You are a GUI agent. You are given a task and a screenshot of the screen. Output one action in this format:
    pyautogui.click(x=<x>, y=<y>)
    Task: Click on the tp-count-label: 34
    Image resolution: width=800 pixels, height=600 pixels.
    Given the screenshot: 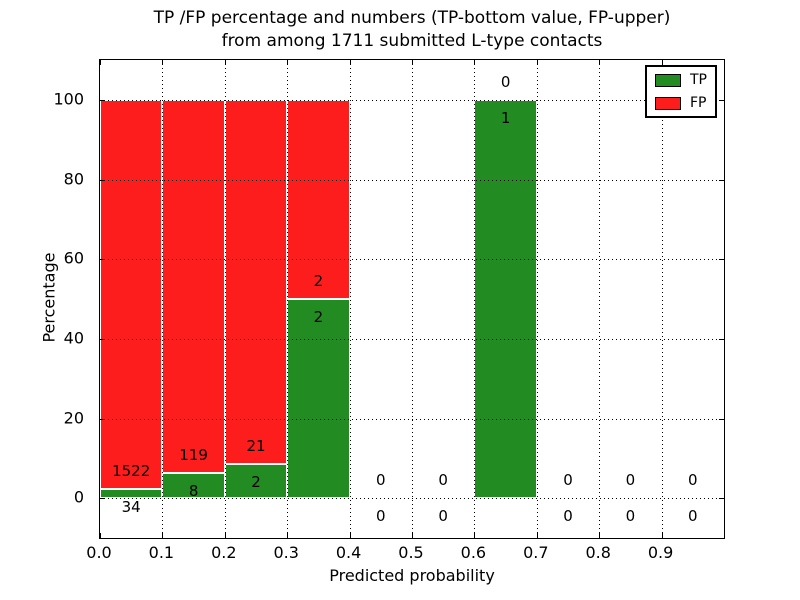 What is the action you would take?
    pyautogui.click(x=131, y=507)
    